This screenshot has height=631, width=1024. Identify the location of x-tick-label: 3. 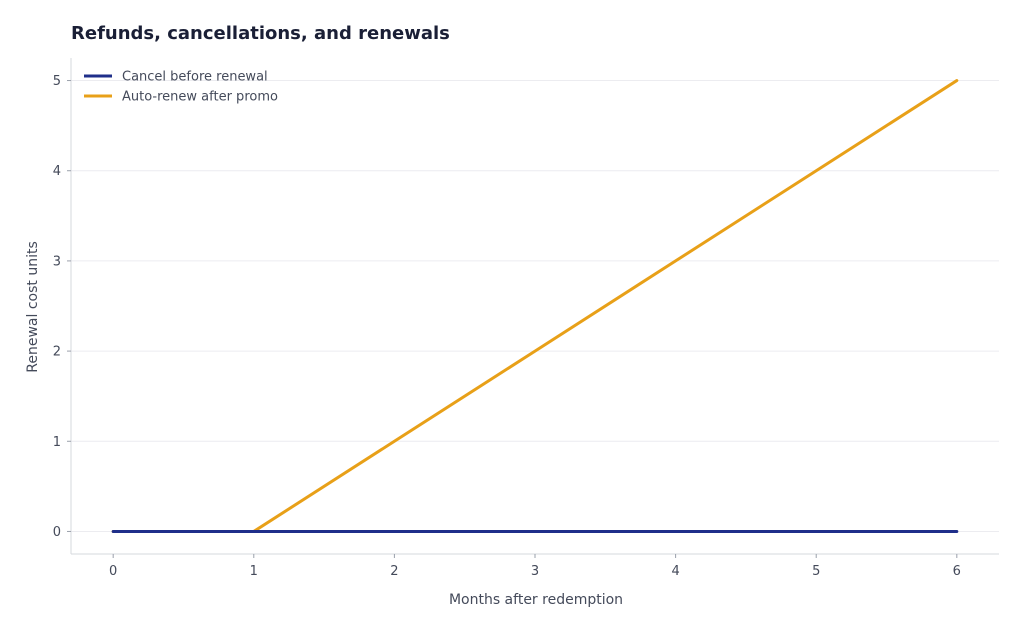
(535, 571).